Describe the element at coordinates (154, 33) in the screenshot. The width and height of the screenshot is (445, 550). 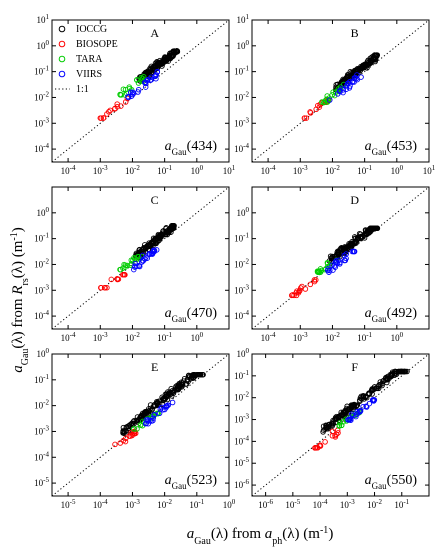
I see `panel-letter: A` at that location.